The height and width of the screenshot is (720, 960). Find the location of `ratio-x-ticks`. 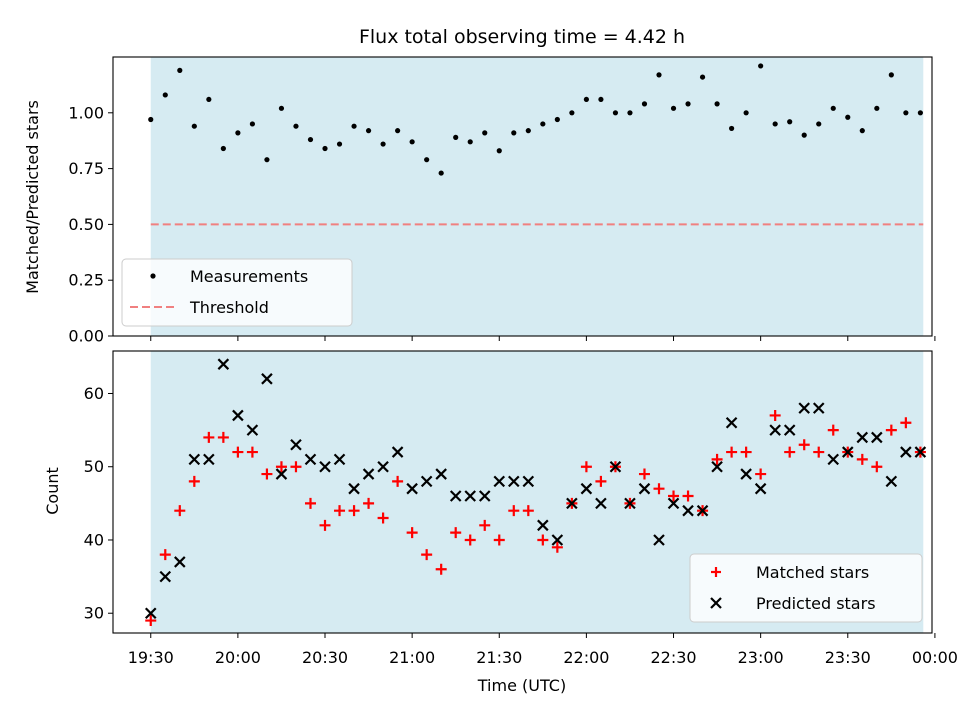

ratio-x-ticks is located at coordinates (543, 338).